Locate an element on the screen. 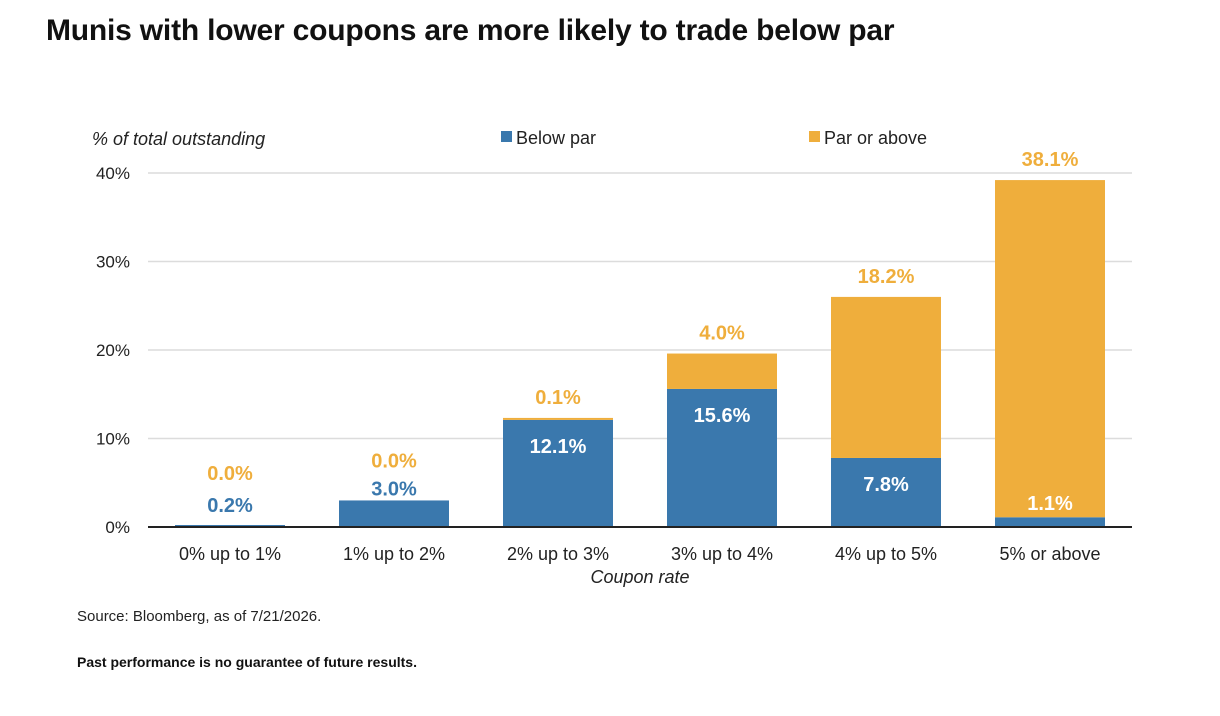 This screenshot has width=1220, height=716. x-tick-label: 4% up to 5% is located at coordinates (886, 554).